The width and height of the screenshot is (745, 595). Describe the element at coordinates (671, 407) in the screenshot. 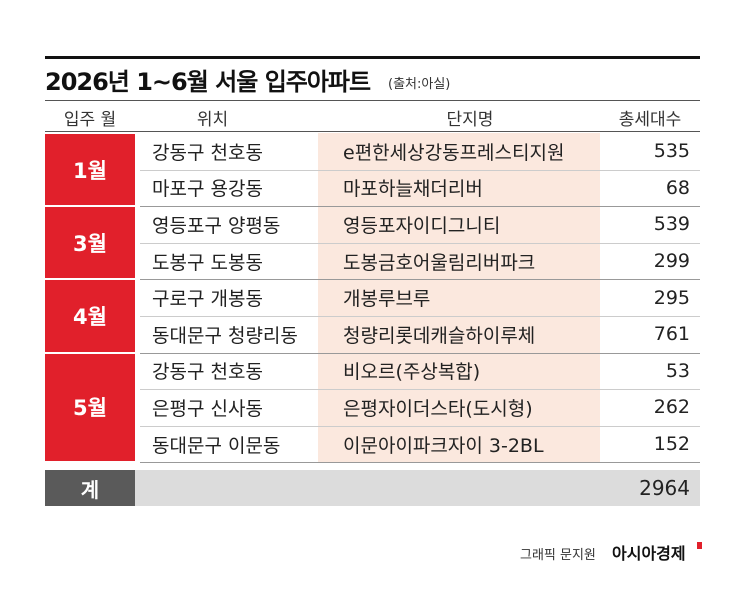

I see `unit-count: 262` at that location.